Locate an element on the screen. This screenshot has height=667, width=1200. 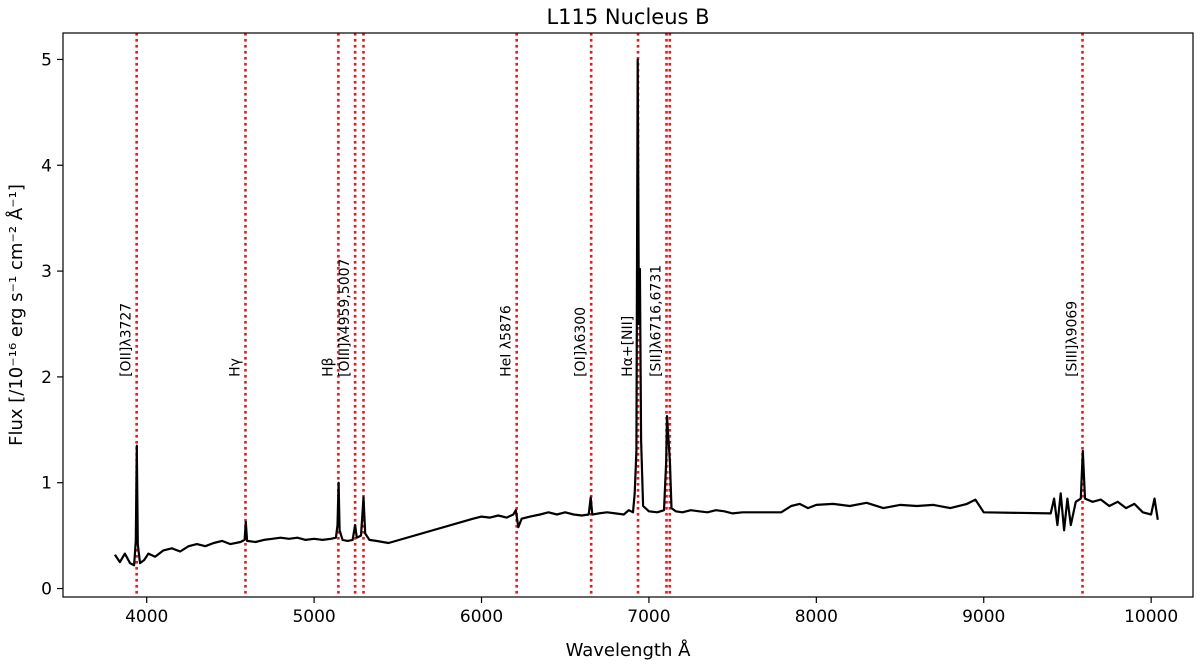
emission-line-label: Hα+[NII] is located at coordinates (628, 346).